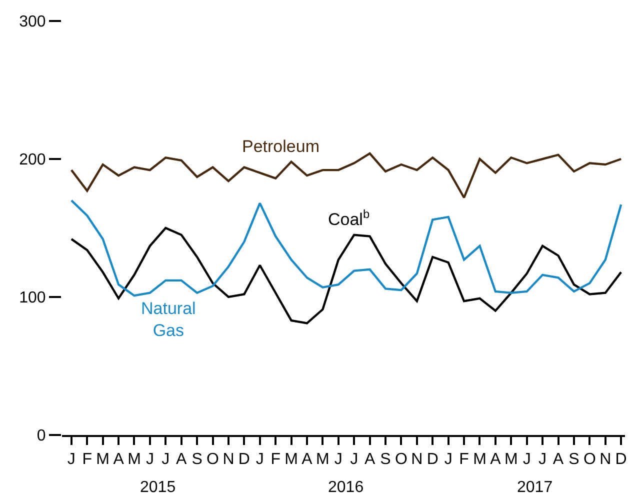 This screenshot has width=631, height=493. What do you see at coordinates (32, 160) in the screenshot?
I see `y-tick-label: 200` at bounding box center [32, 160].